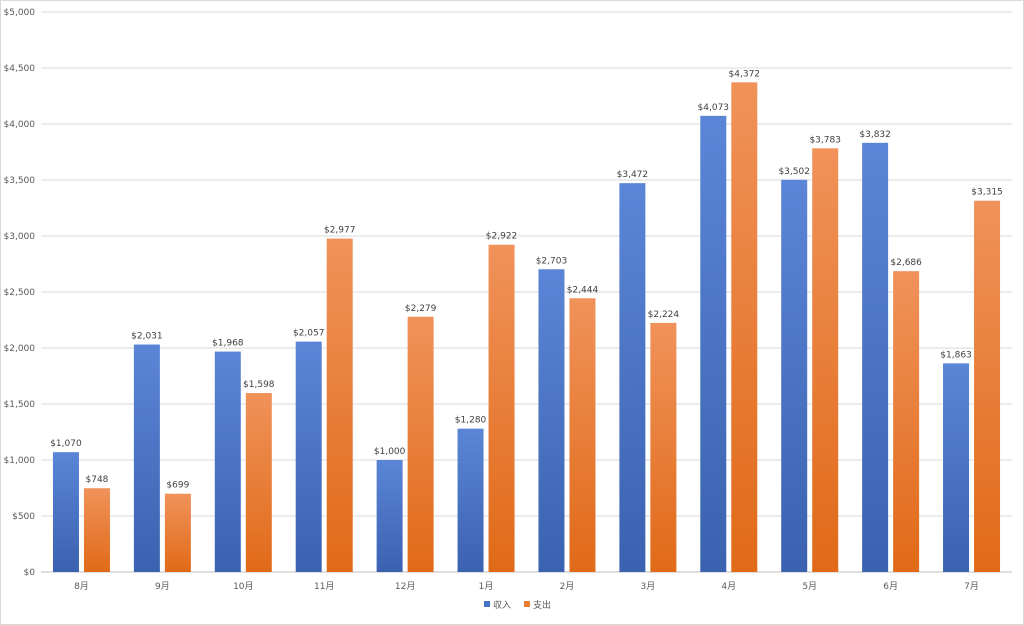 Image resolution: width=1024 pixels, height=625 pixels. What do you see at coordinates (583, 290) in the screenshot?
I see `data-label: $2,444` at bounding box center [583, 290].